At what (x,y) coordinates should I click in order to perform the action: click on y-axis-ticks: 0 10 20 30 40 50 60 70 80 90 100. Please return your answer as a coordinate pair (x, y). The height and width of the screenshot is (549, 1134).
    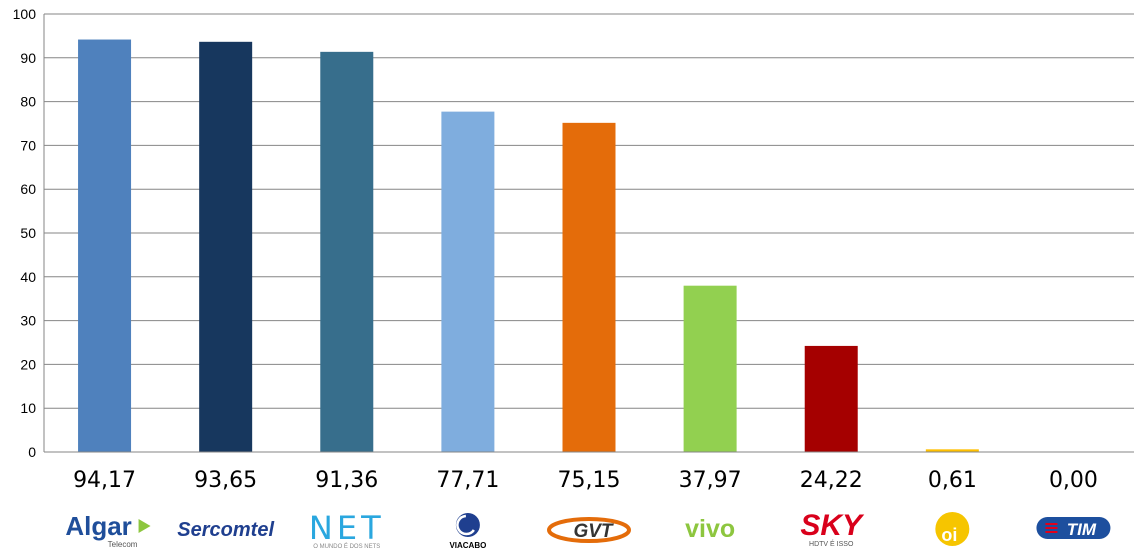
    Looking at the image, I should click on (25, 233).